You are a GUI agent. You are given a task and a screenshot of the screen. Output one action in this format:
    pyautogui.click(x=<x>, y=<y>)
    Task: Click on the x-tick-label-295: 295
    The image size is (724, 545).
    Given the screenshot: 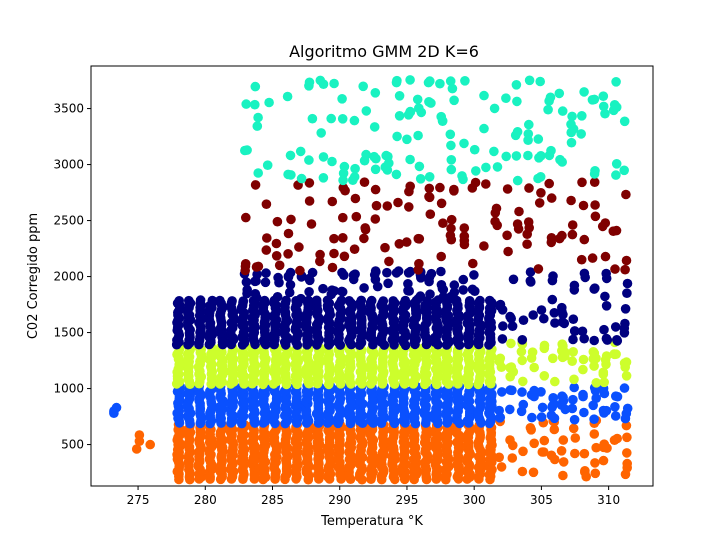 What is the action you would take?
    pyautogui.click(x=407, y=500)
    